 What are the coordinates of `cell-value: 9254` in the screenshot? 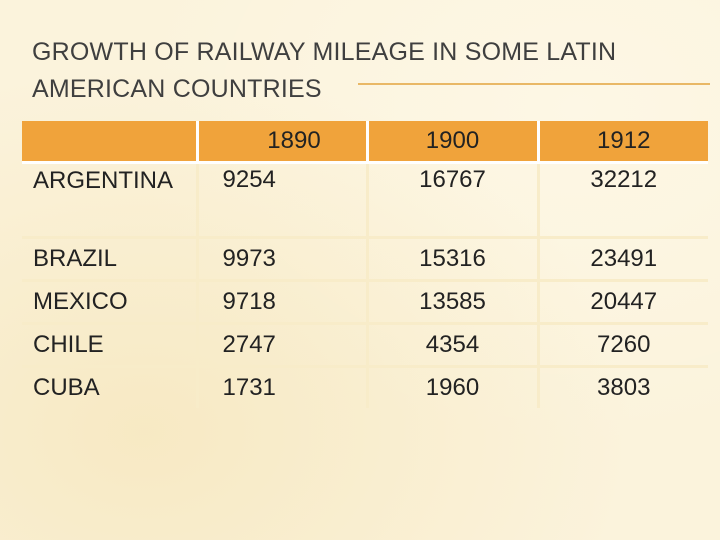 It's located at (283, 200).